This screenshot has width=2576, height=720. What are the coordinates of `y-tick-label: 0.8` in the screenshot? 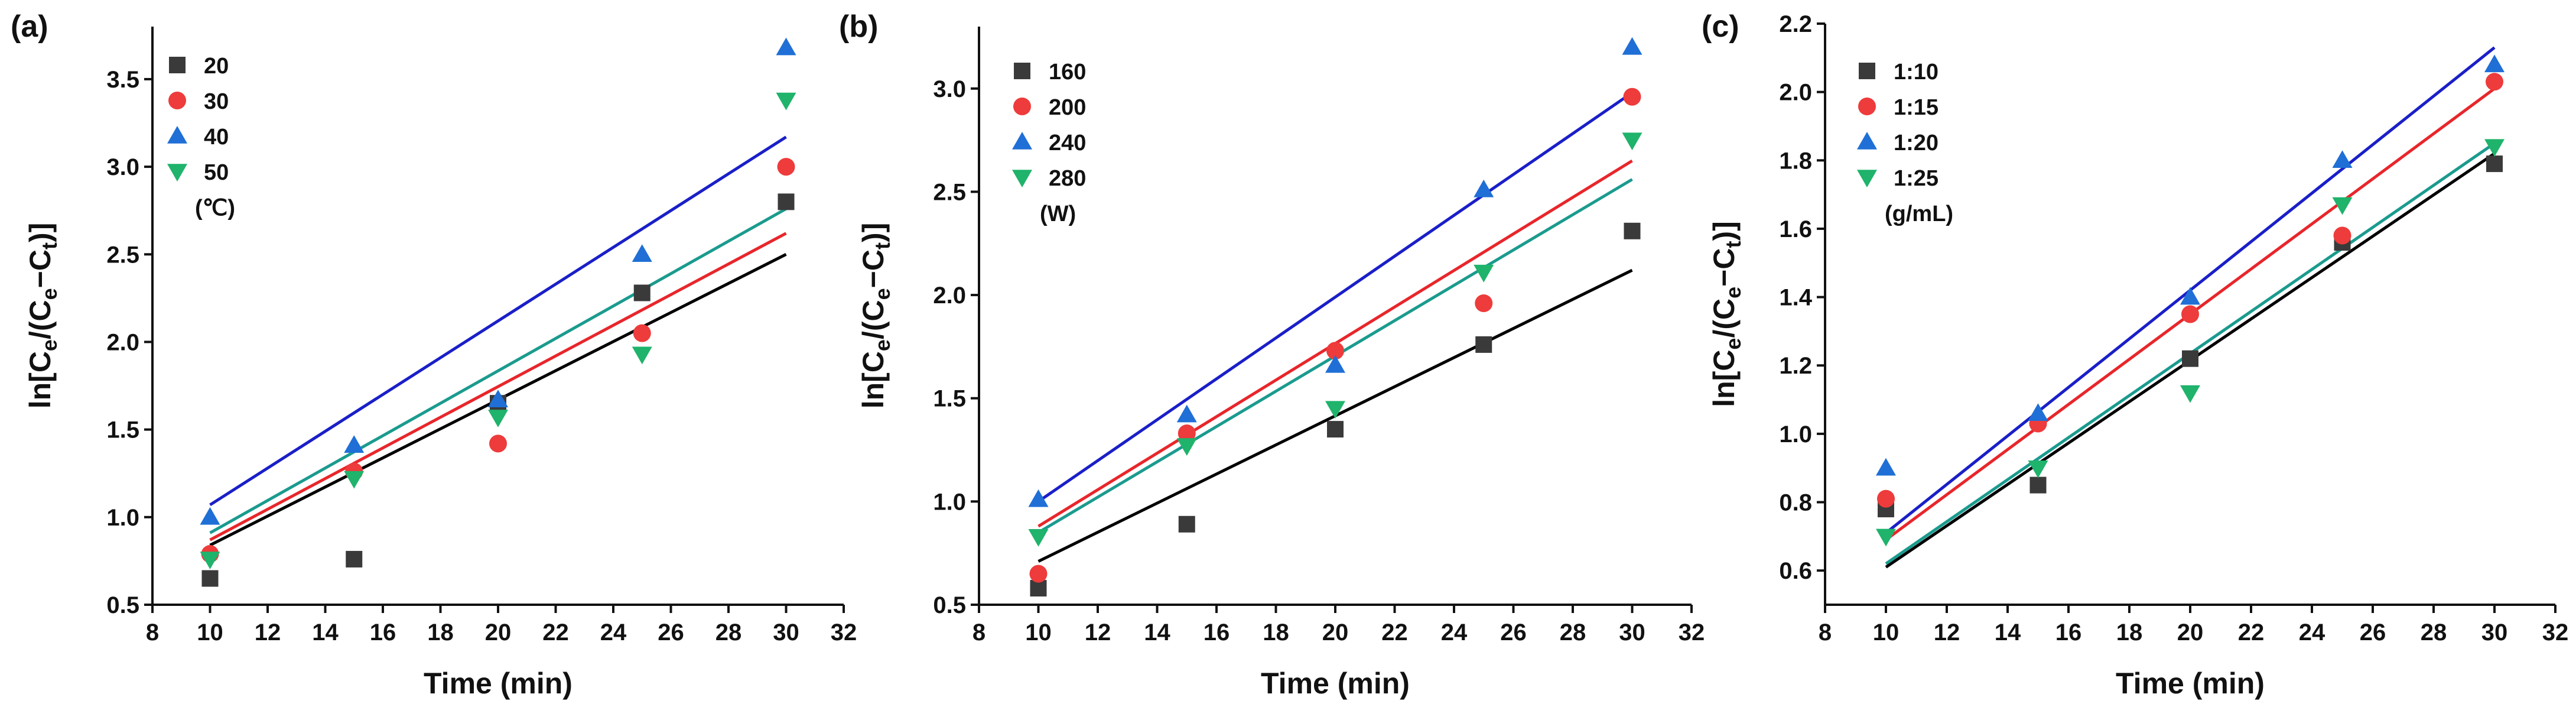 It's located at (1796, 503).